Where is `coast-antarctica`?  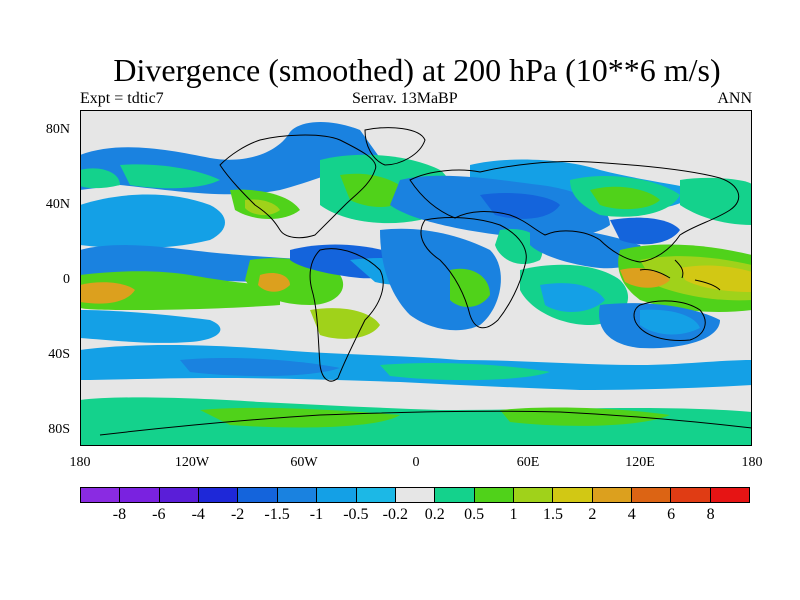 coast-antarctica is located at coordinates (425, 423).